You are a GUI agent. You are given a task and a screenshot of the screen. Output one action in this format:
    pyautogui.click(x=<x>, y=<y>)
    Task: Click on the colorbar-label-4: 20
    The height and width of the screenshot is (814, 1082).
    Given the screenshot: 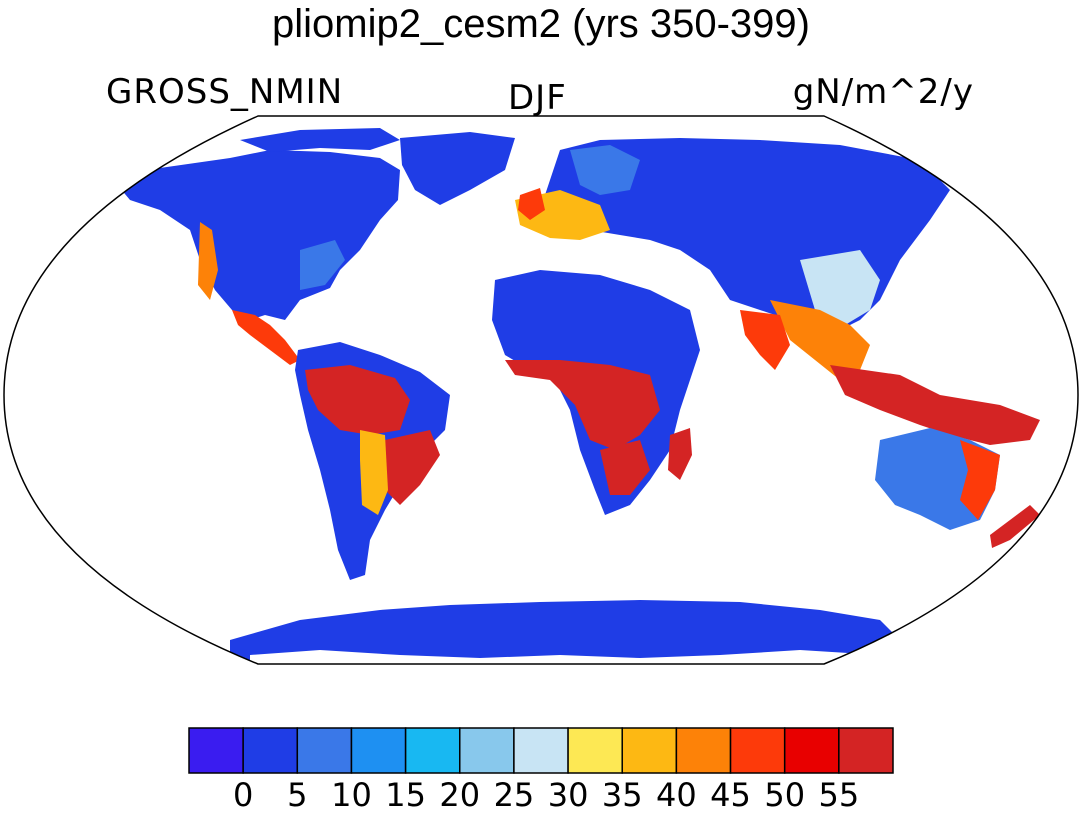 What is the action you would take?
    pyautogui.click(x=460, y=795)
    